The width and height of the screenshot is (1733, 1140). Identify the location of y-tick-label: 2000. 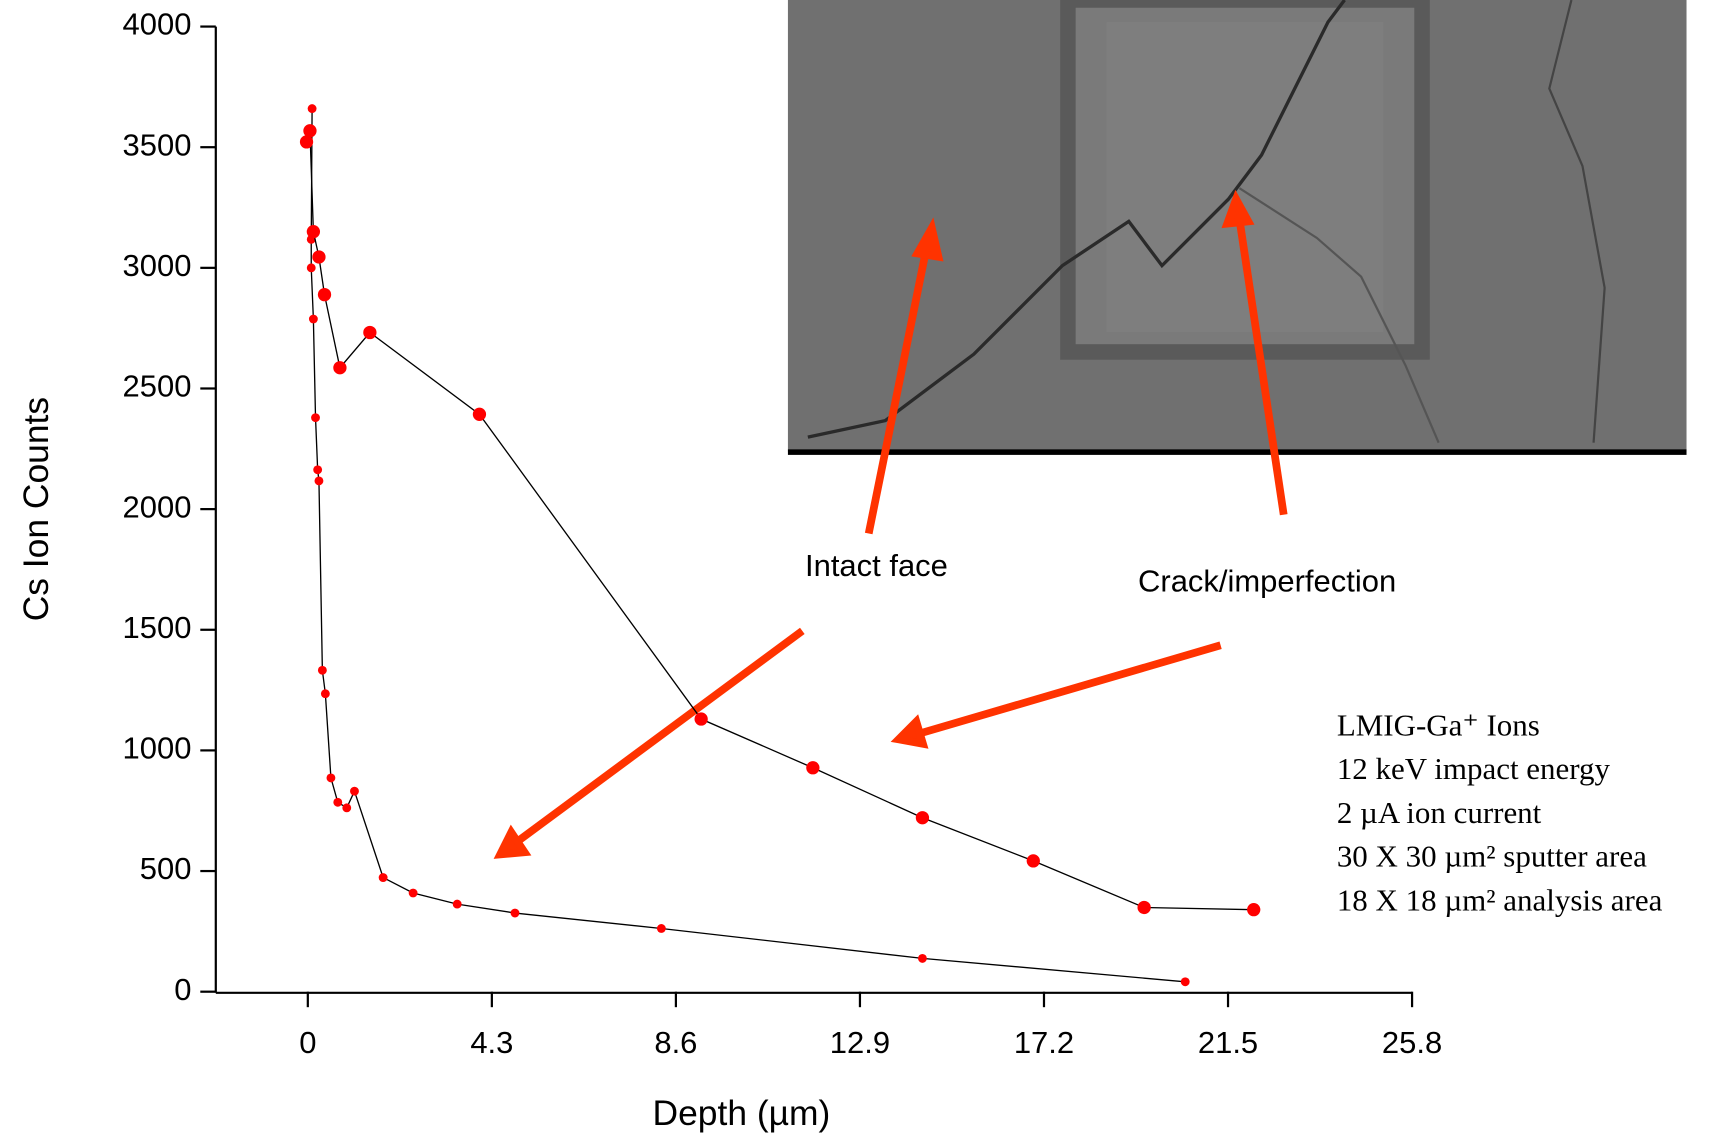
(157, 506).